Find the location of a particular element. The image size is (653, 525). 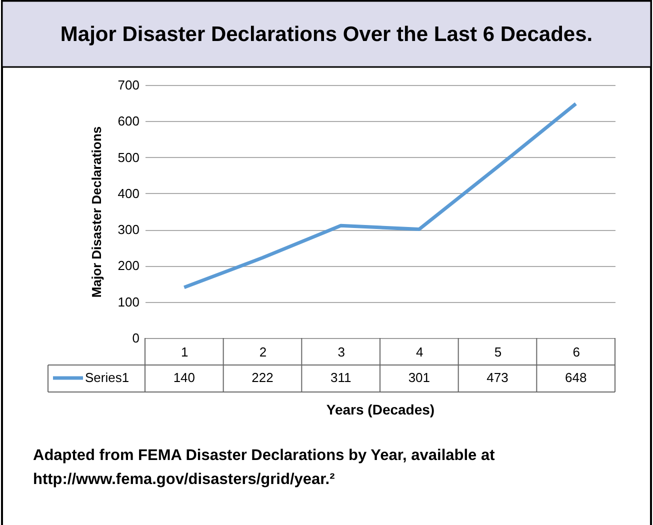

data-label: 311 is located at coordinates (341, 377).